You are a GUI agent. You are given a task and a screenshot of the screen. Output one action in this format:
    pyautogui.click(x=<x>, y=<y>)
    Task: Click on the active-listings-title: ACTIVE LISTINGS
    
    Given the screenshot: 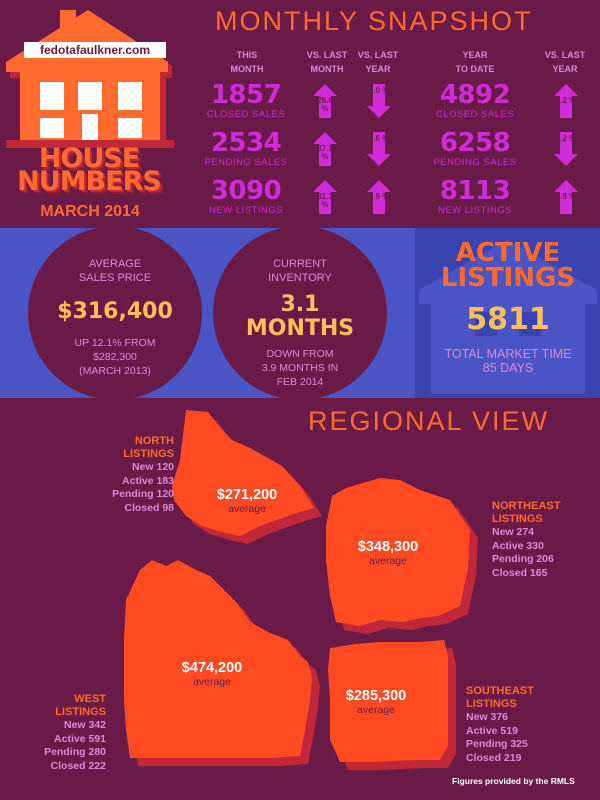 What is the action you would take?
    pyautogui.click(x=508, y=265)
    